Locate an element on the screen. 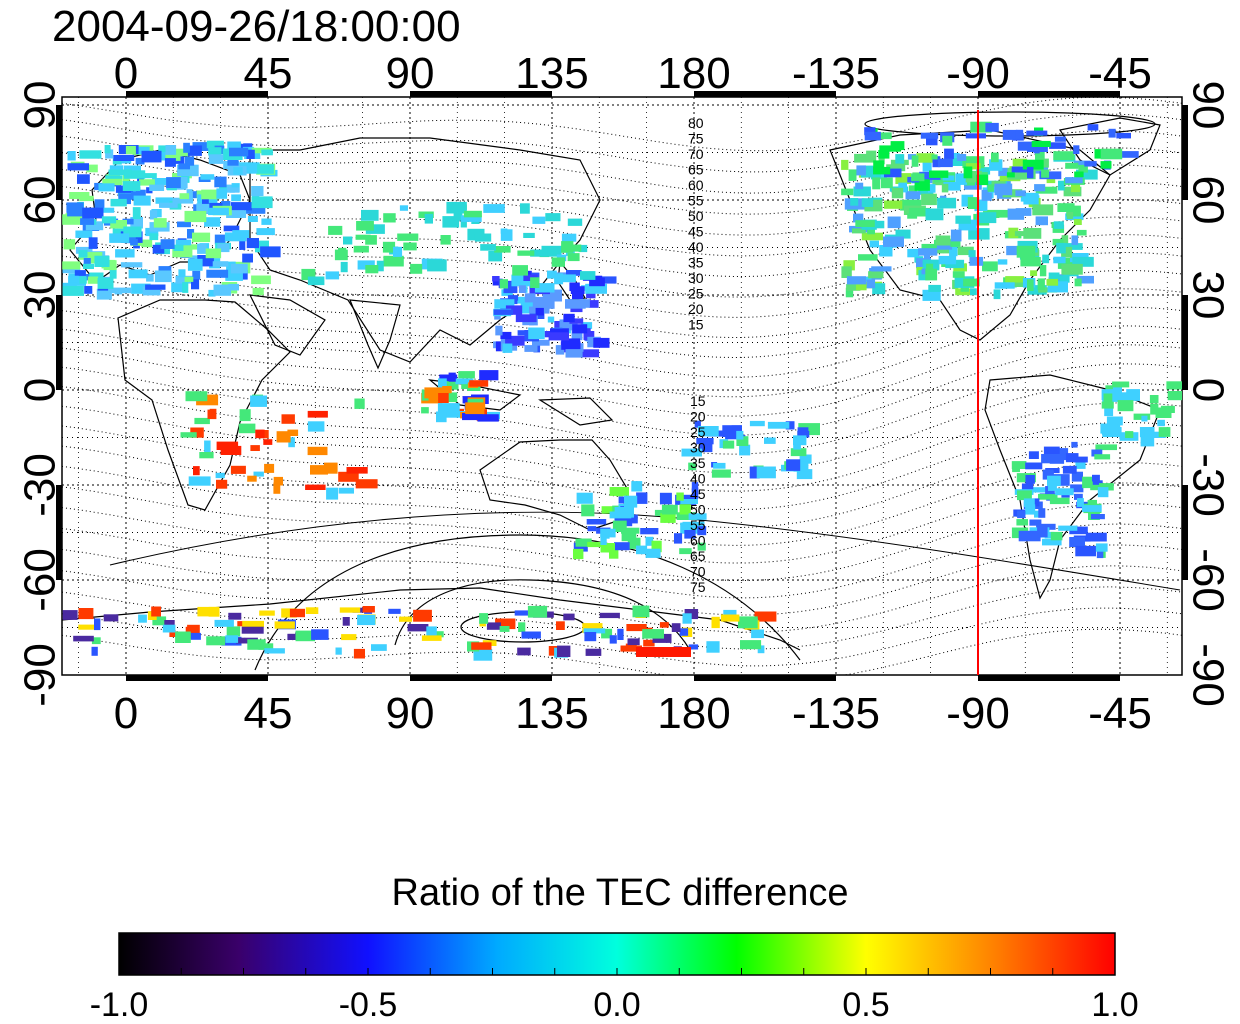  bottom-lon-label: 45 is located at coordinates (268, 713).